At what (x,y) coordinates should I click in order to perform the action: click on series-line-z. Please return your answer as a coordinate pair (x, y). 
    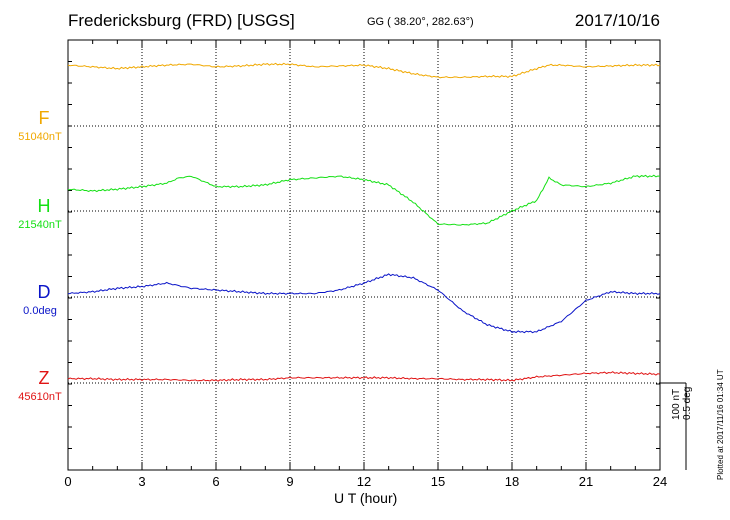
    Looking at the image, I should click on (364, 376).